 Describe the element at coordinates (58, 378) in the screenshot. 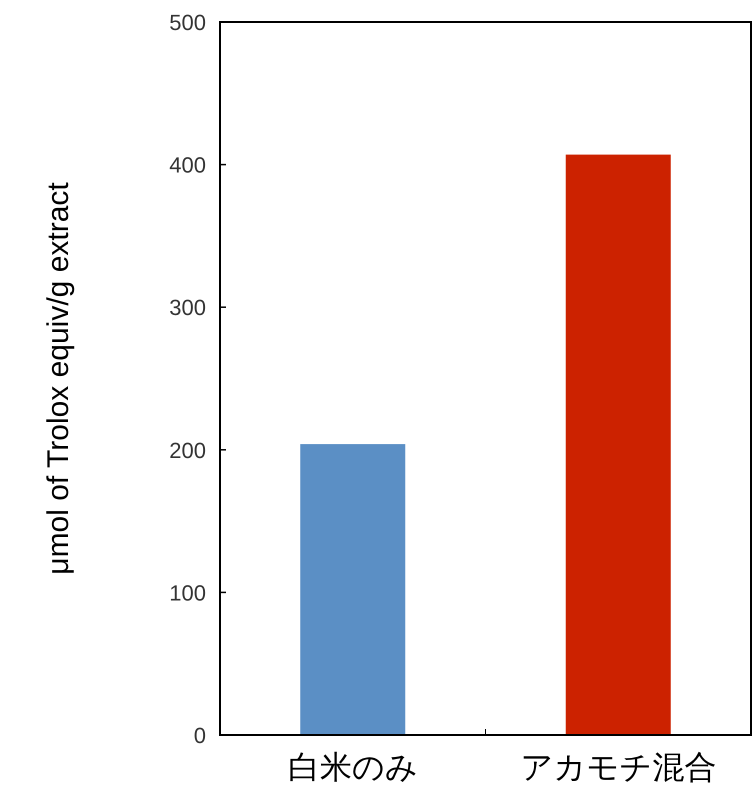

I see `y-axis-title: μmol of Trolox equiv/g extract` at that location.